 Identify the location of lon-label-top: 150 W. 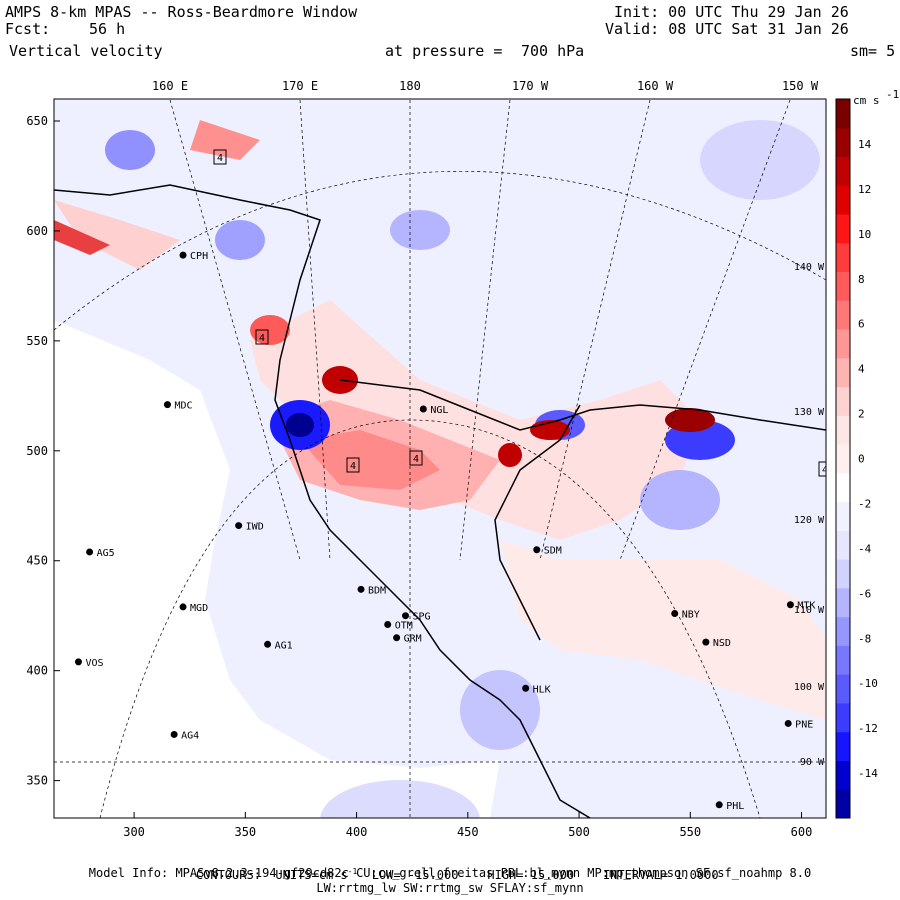
(800, 86).